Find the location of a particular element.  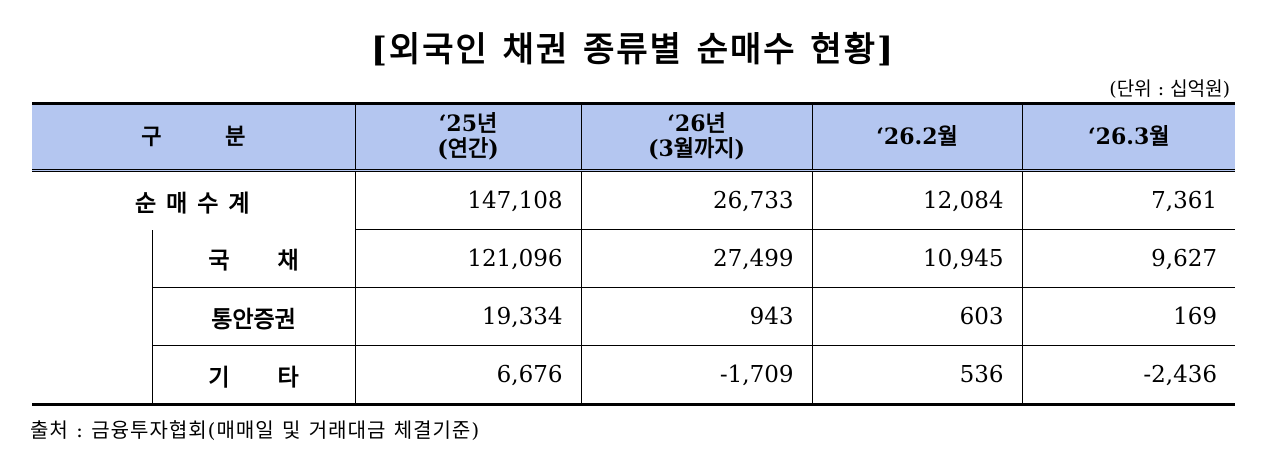

header-row: 구 분 ‘25년 (연간) ‘26년 (3월까지) ‘26.2월 ‘26.3월 is located at coordinates (634, 137).